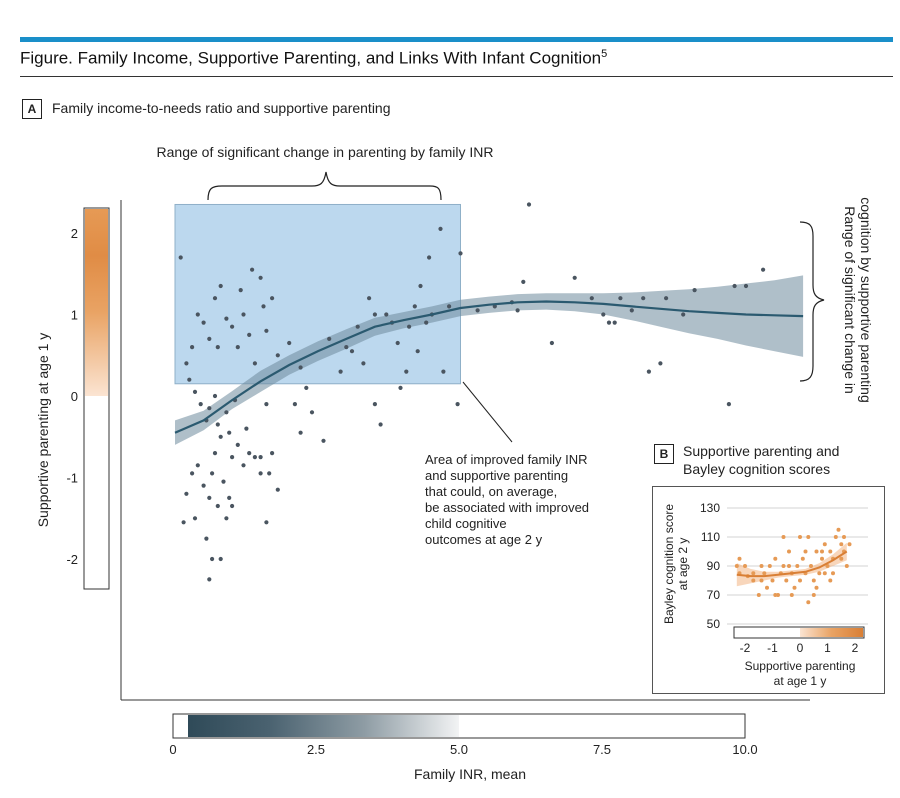  Describe the element at coordinates (710, 508) in the screenshot. I see `panel-b-y-tick-label: 130` at that location.